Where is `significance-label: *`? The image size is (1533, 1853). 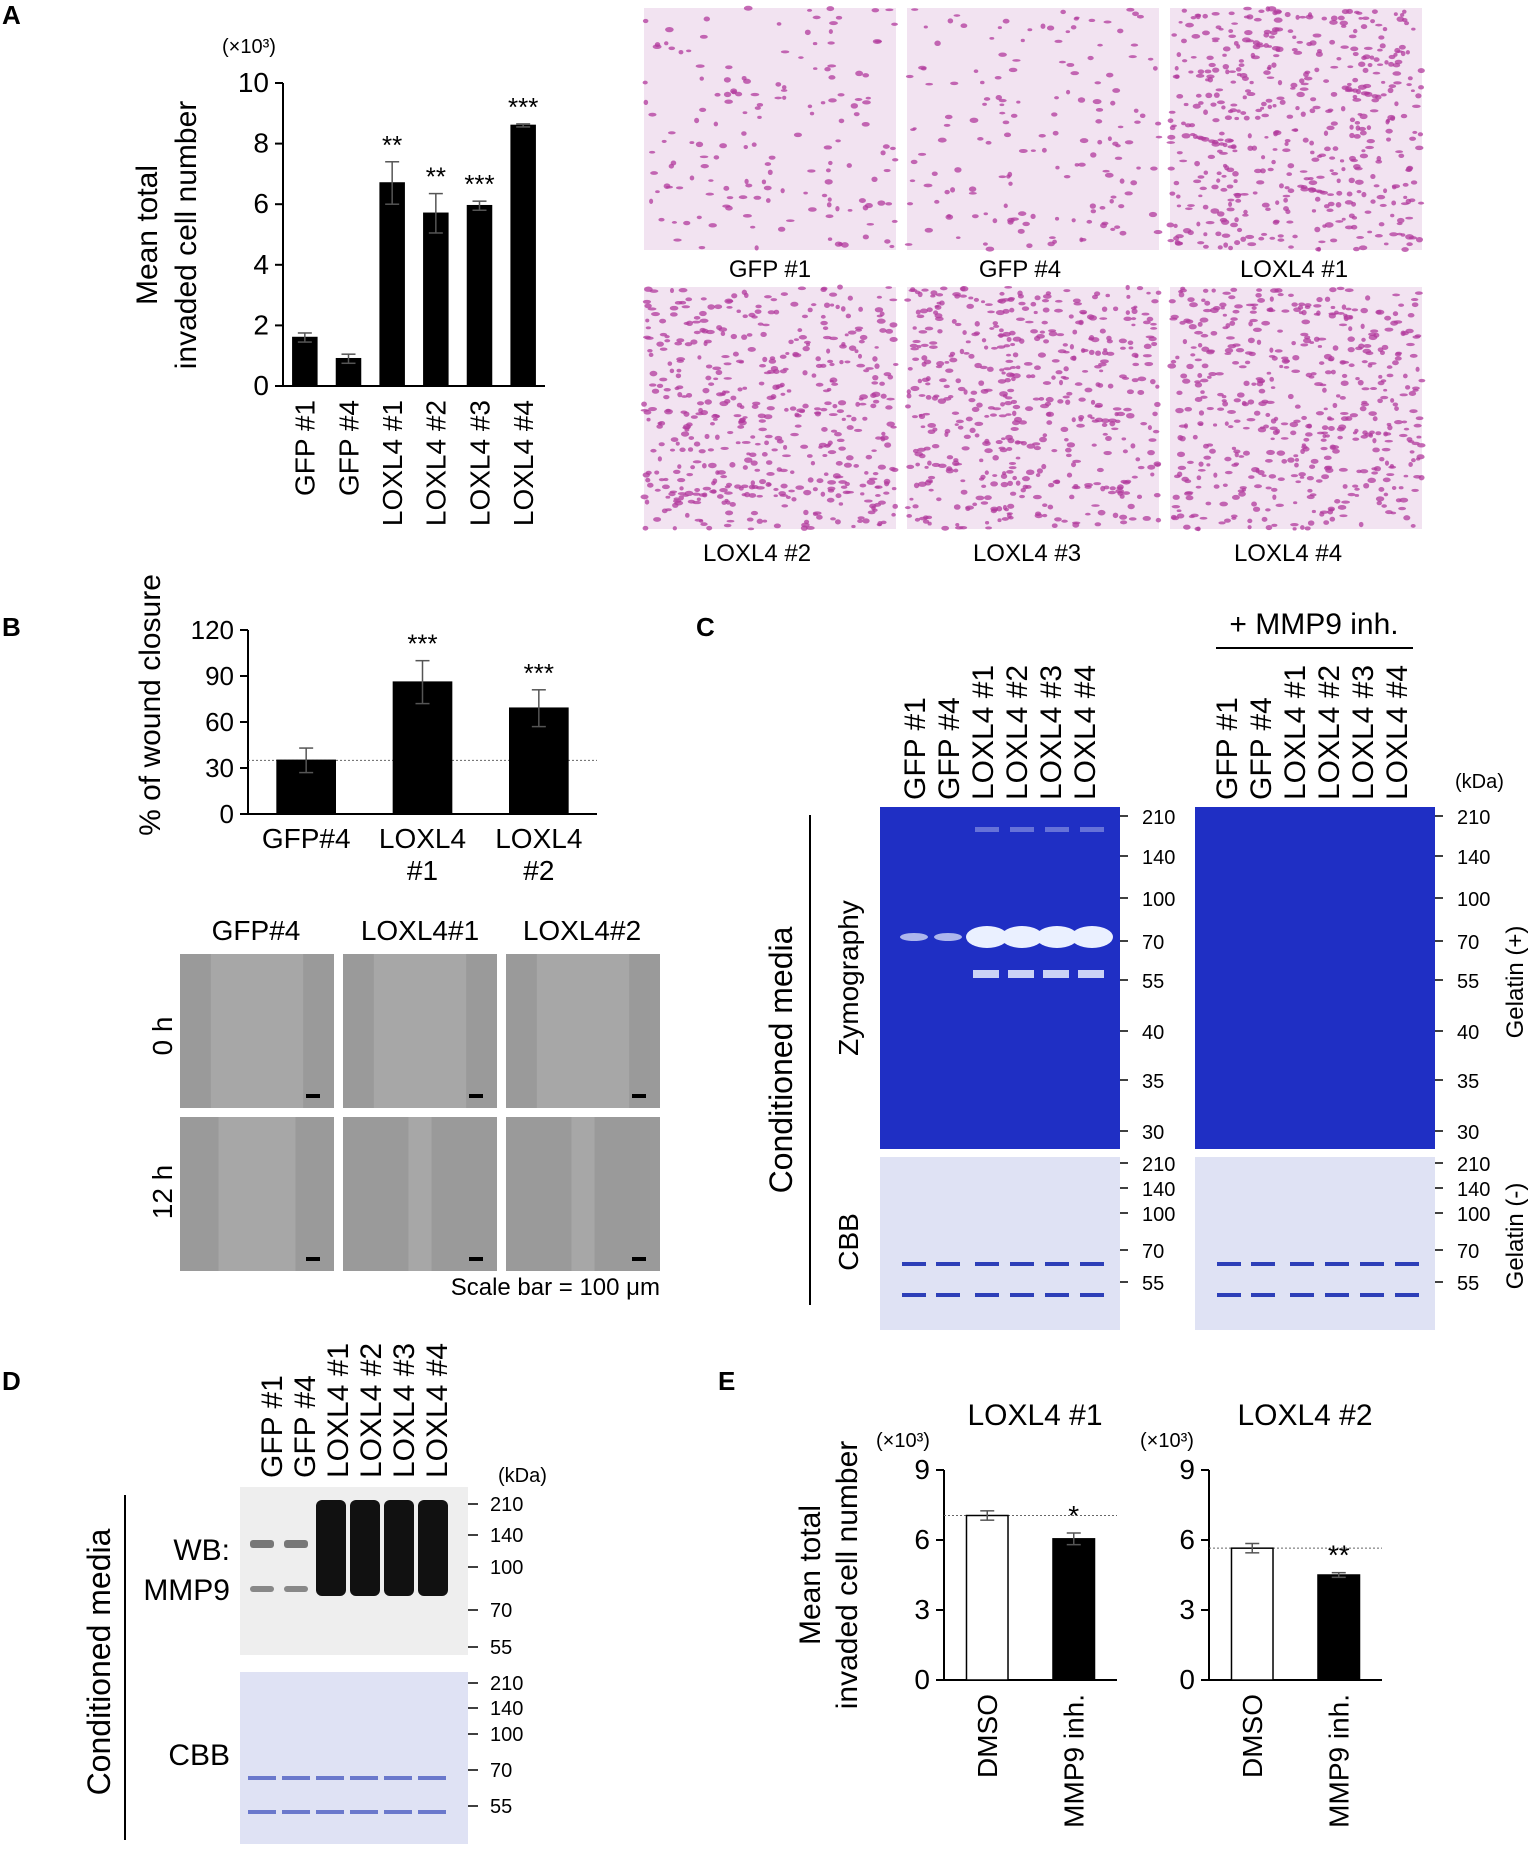
significance-label: * is located at coordinates (1073, 1515).